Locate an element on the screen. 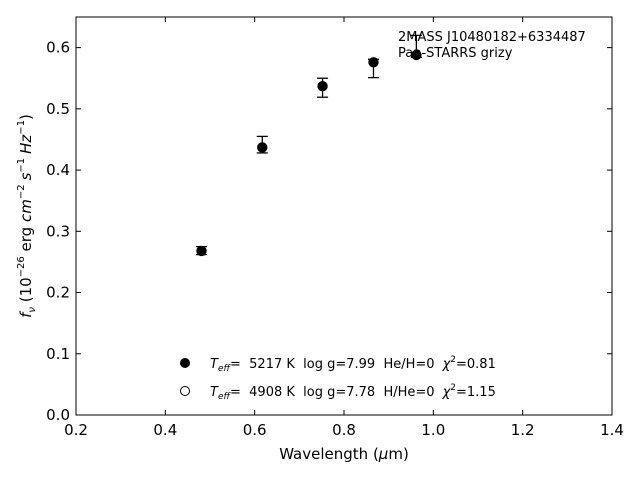 The height and width of the screenshot is (480, 640). y-tick-label: 0.0 is located at coordinates (58, 415).